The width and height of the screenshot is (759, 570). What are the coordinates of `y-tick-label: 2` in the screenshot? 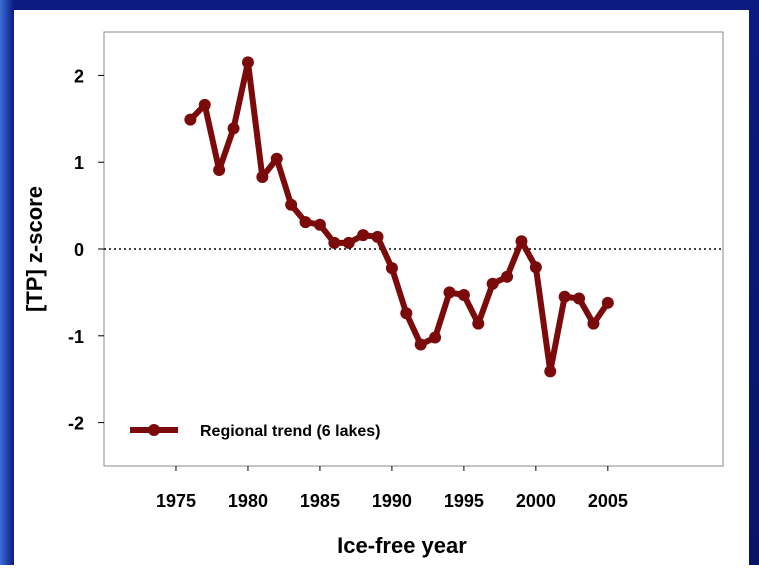 It's located at (79, 76).